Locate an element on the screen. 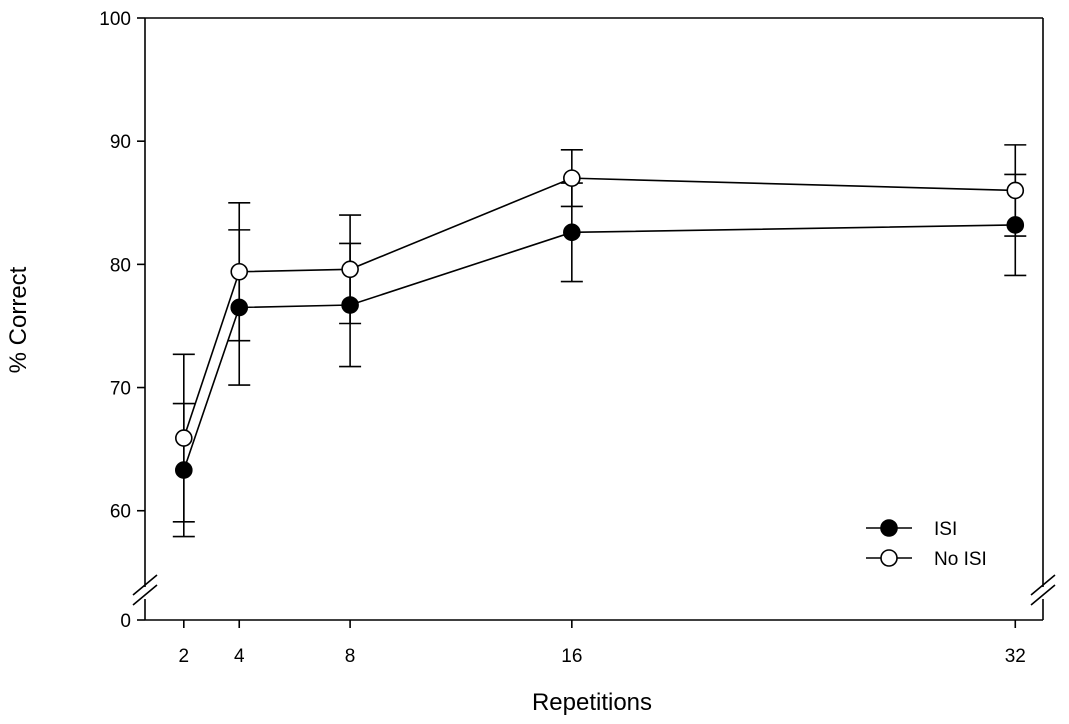 Image resolution: width=1069 pixels, height=724 pixels. y-tick-label: 70 is located at coordinates (120, 389).